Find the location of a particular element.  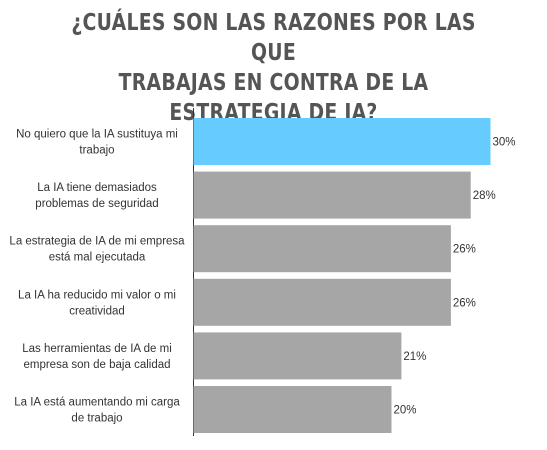

value-label-4: 26% is located at coordinates (464, 303).